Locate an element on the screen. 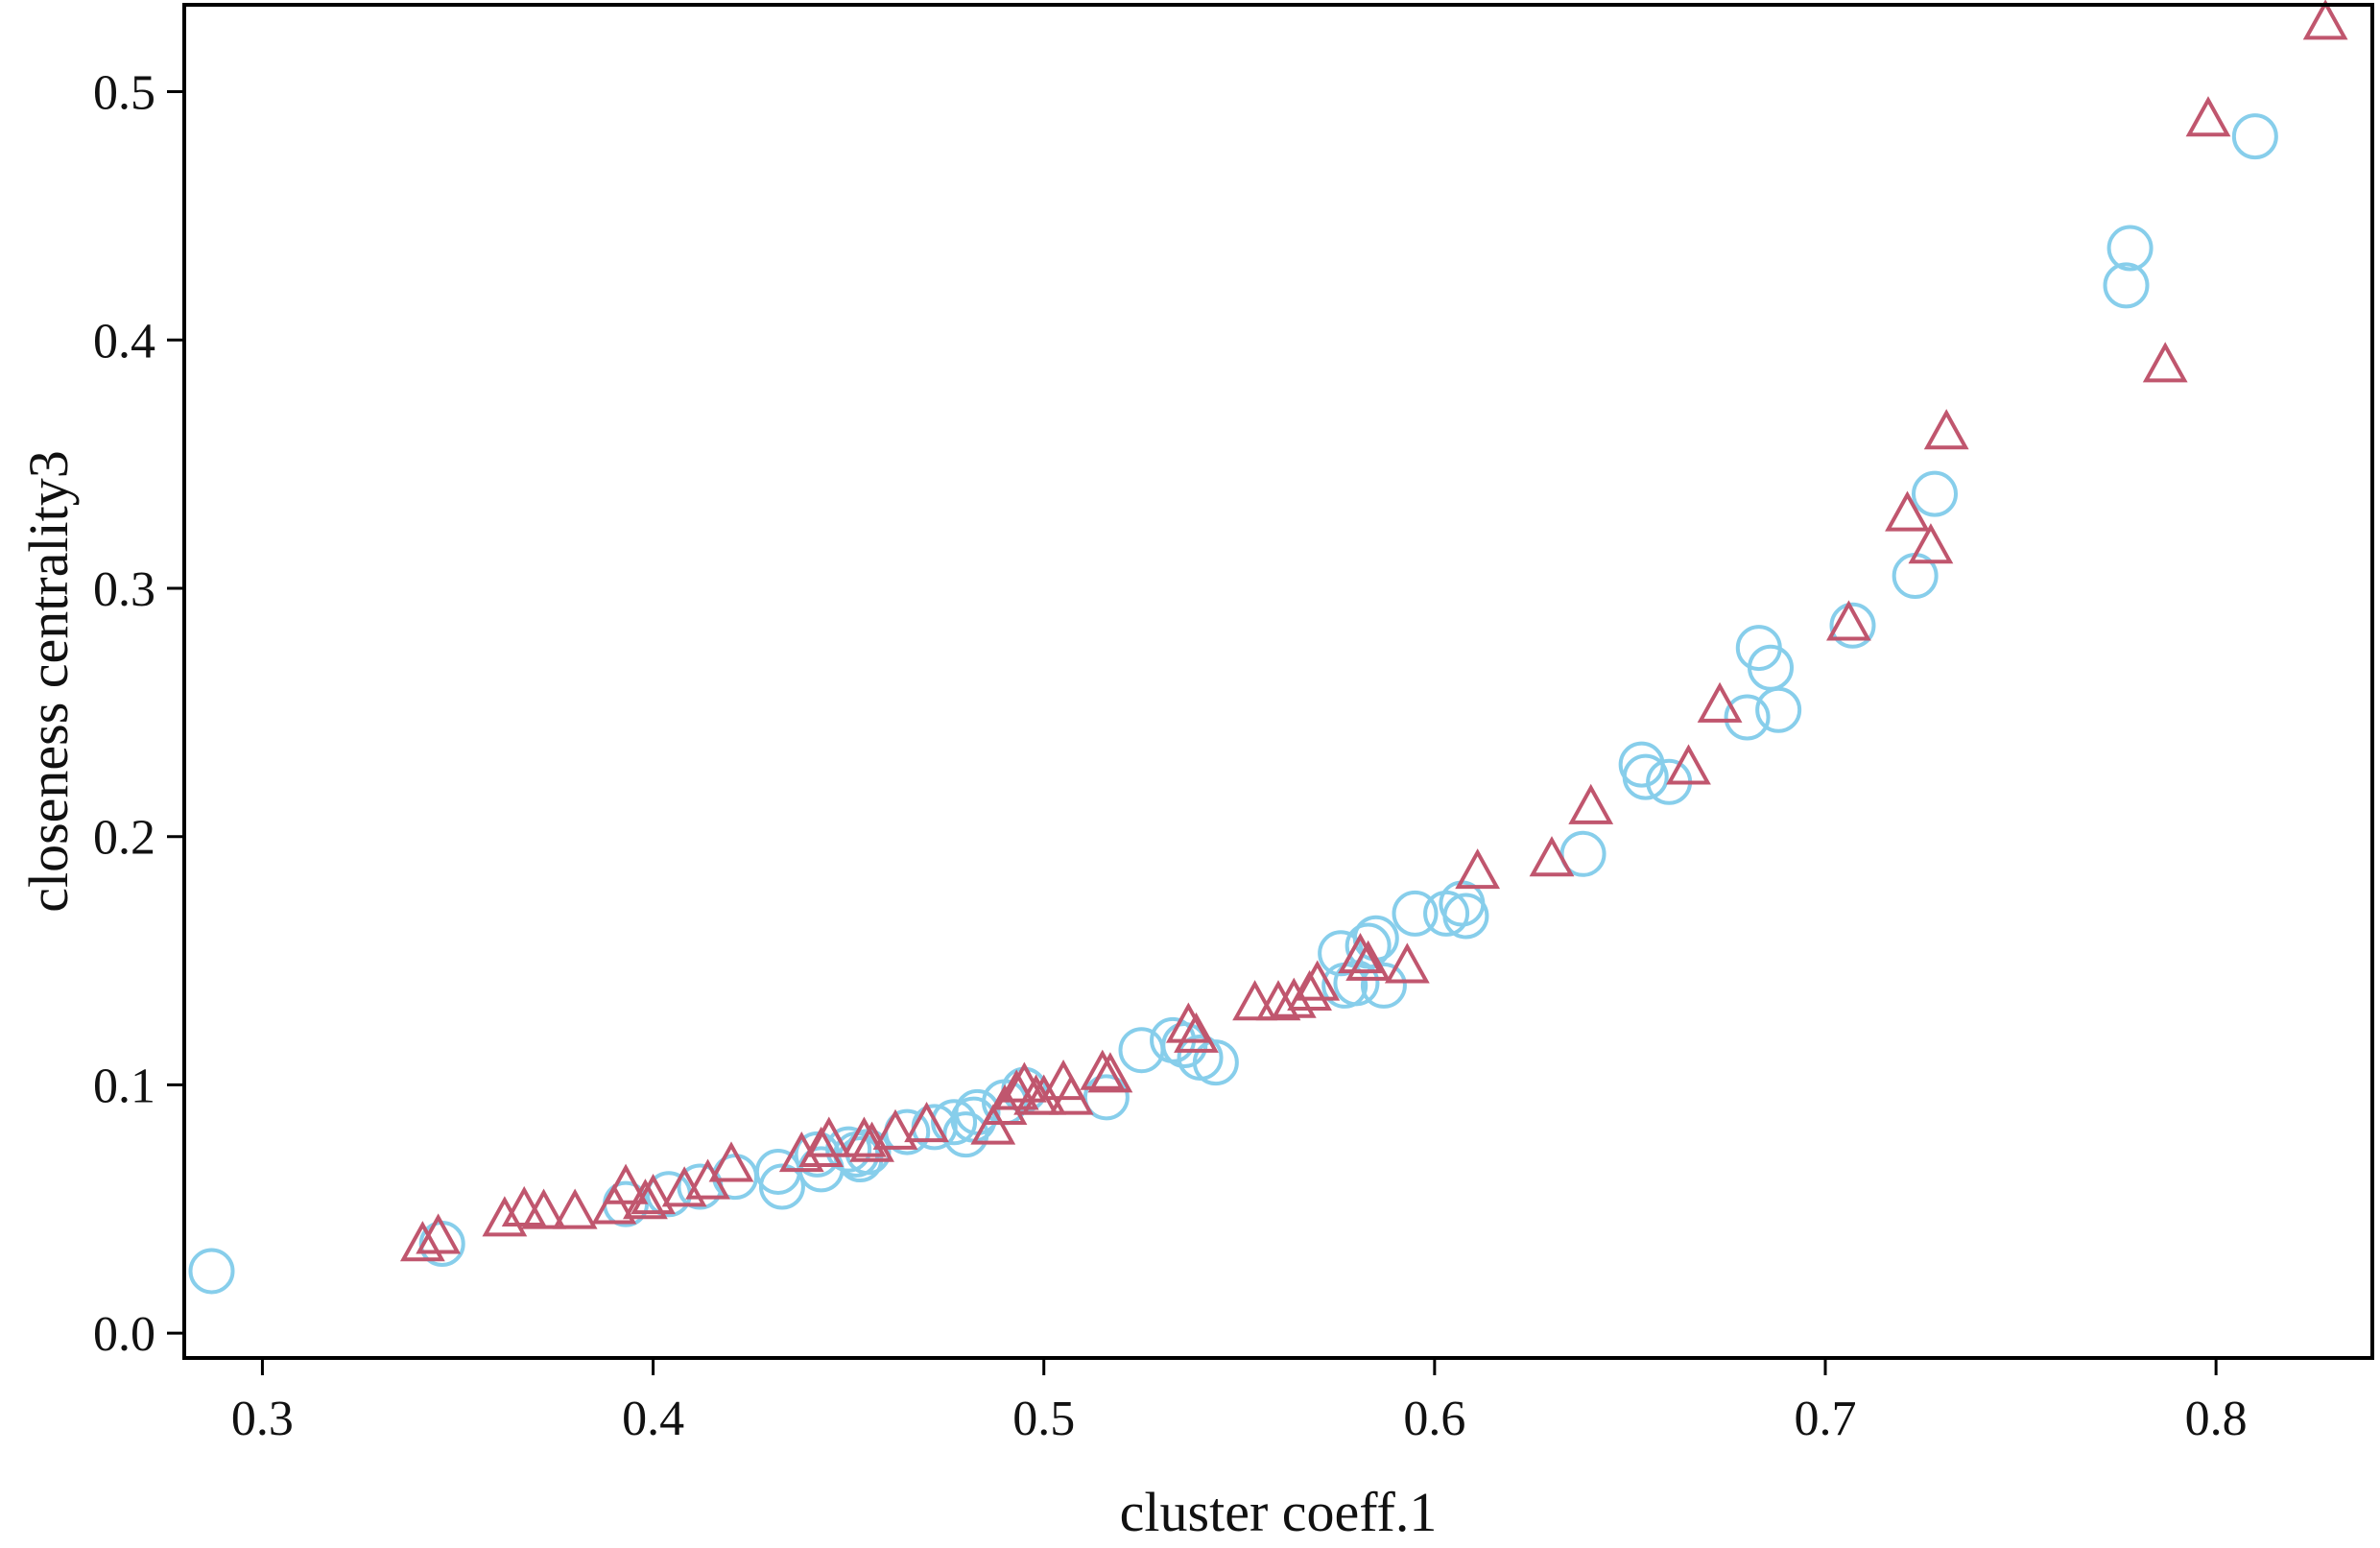  x-tick-label: 0.6 is located at coordinates (1434, 1419).